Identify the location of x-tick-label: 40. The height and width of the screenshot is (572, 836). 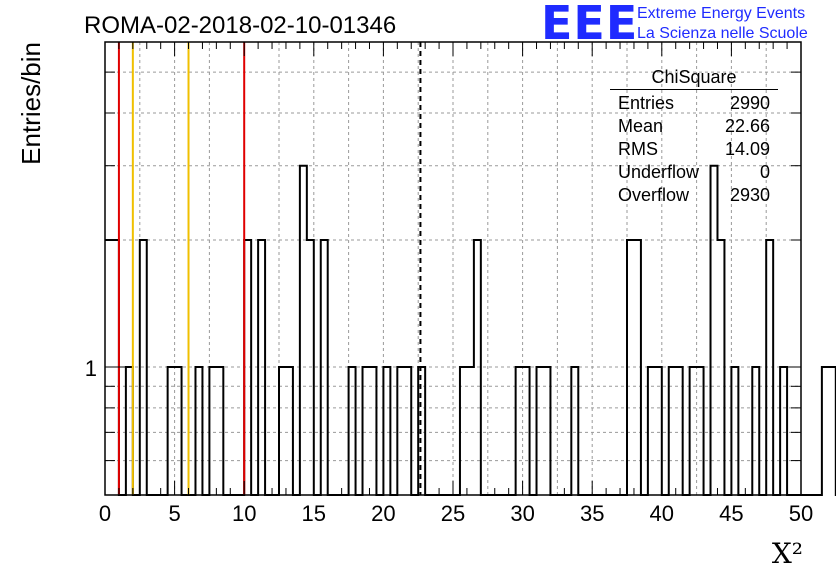
(662, 513).